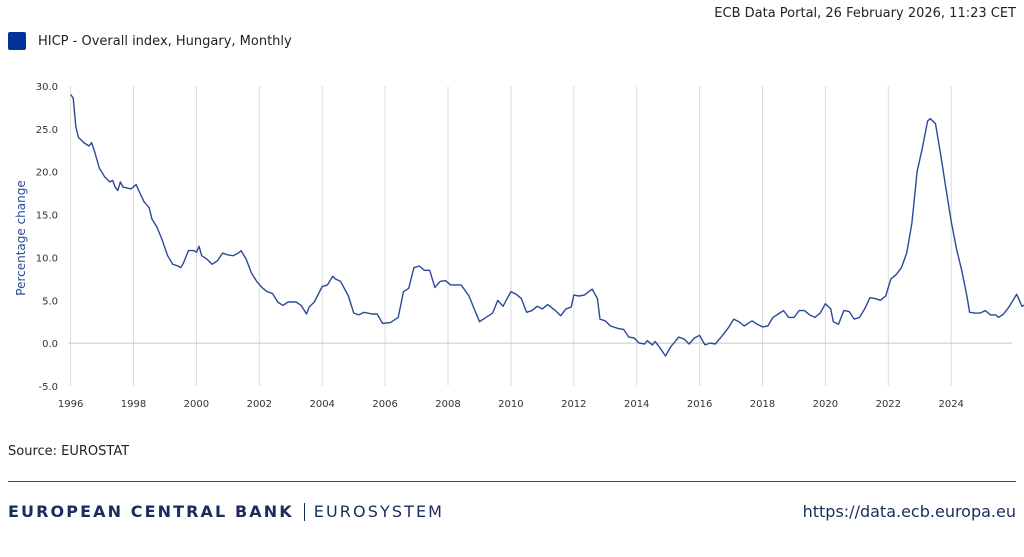 The height and width of the screenshot is (557, 1024). What do you see at coordinates (47, 258) in the screenshot?
I see `y-tick-label: 10.0` at bounding box center [47, 258].